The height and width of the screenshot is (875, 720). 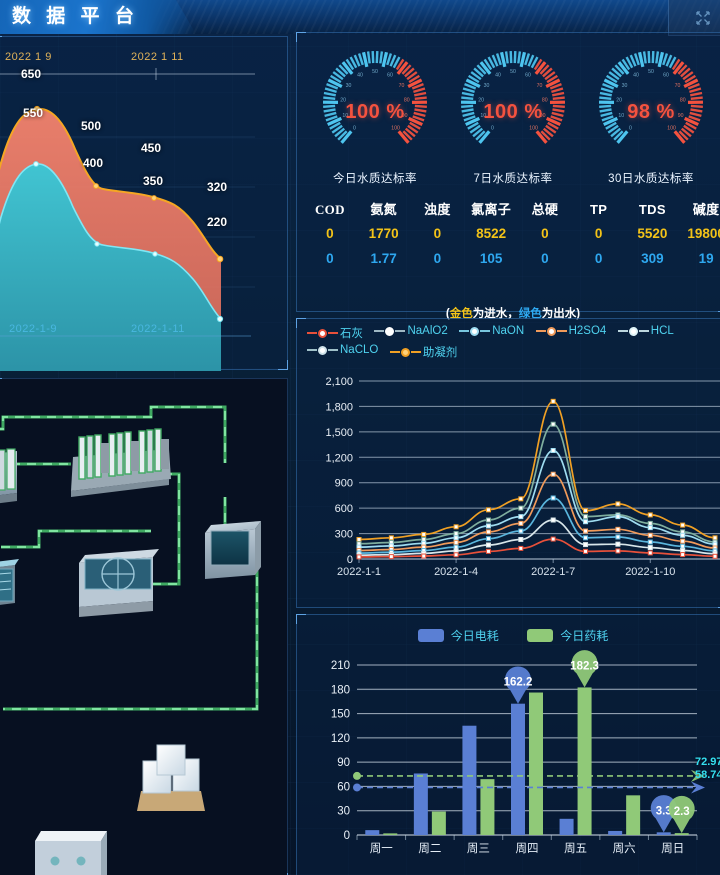 I want to click on svg-text: 2022-1-1, so click(x=359, y=572).